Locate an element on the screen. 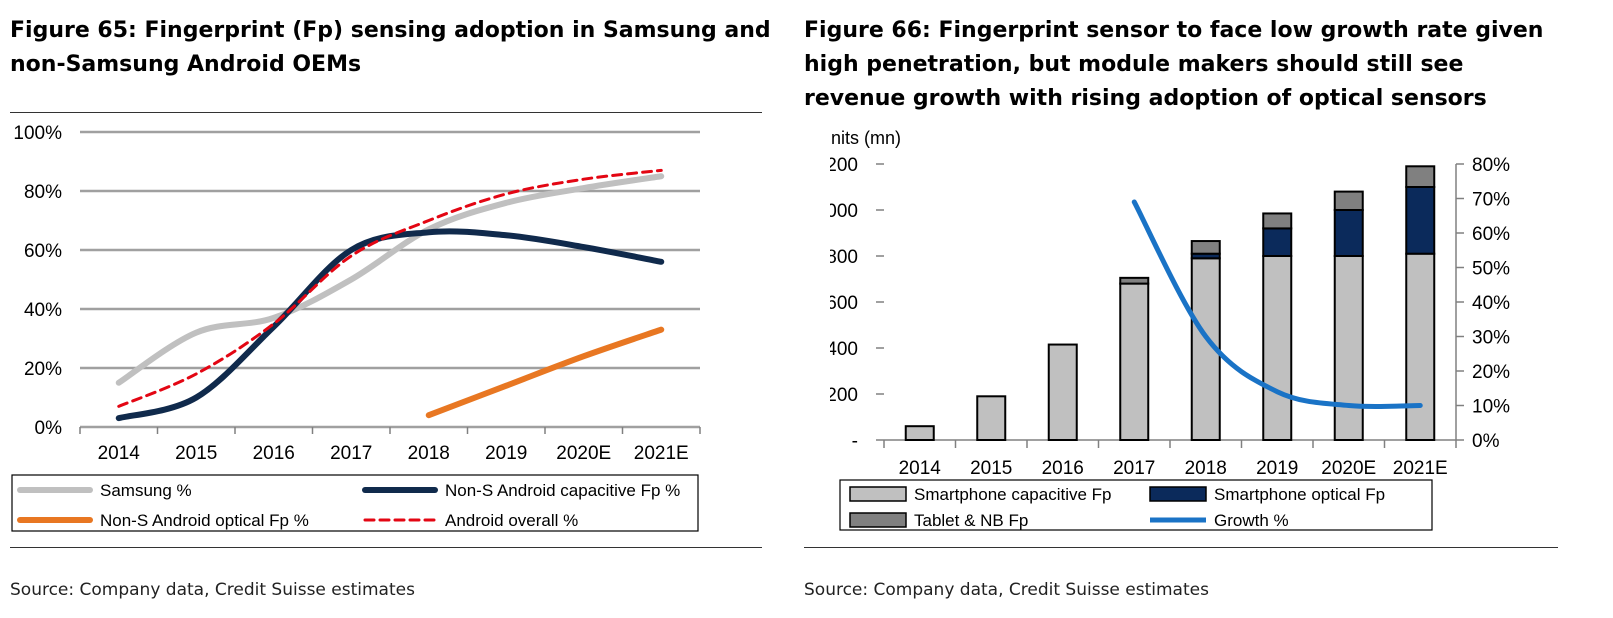 The height and width of the screenshot is (618, 1613). y2-tick-label: 60% is located at coordinates (1491, 234).